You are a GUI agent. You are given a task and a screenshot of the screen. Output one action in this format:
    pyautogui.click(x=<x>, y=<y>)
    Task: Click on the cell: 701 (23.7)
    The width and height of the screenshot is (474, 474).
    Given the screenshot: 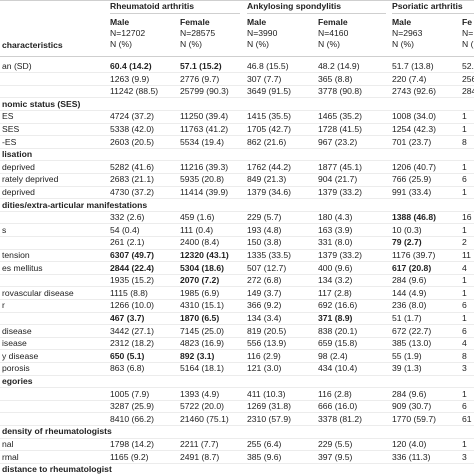 What is the action you would take?
    pyautogui.click(x=412, y=141)
    